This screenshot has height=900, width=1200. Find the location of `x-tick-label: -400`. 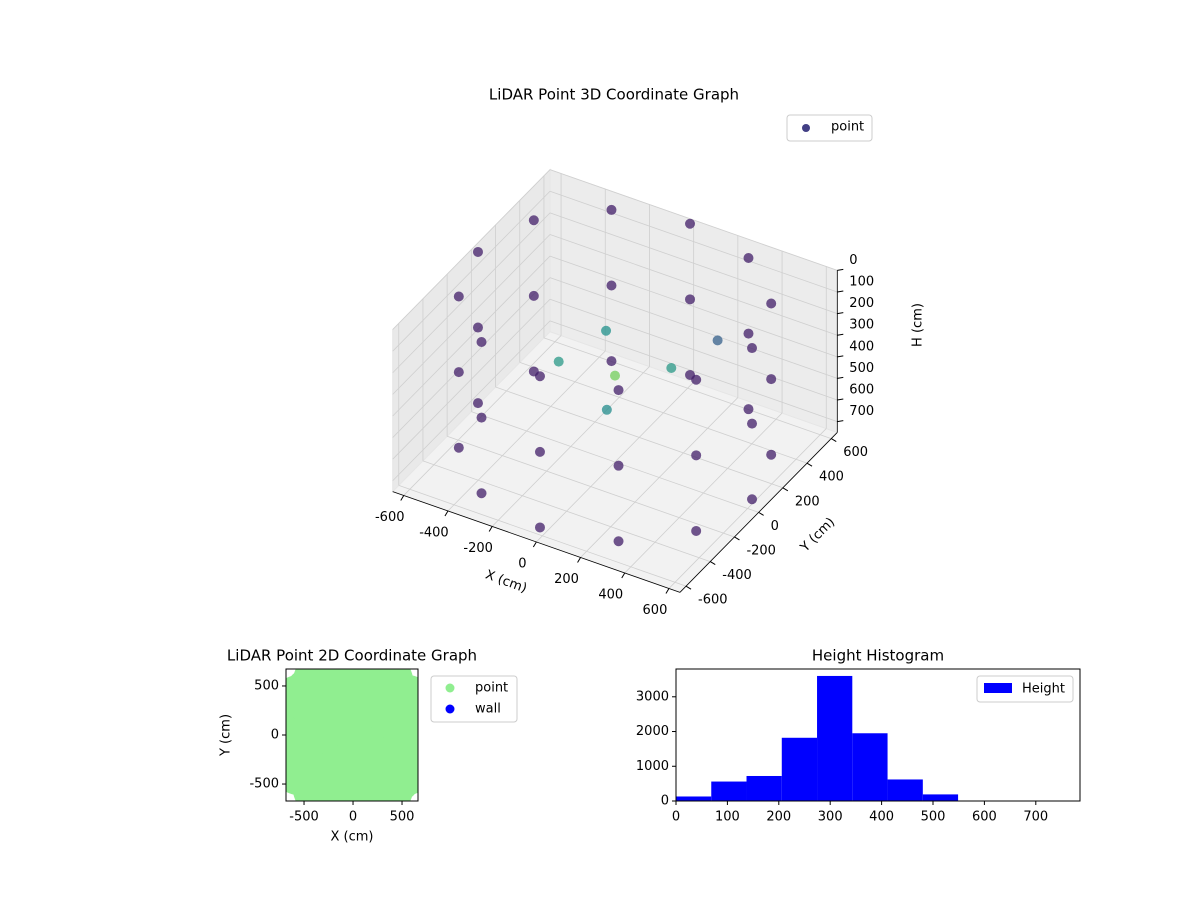

x-tick-label: -400 is located at coordinates (434, 532).